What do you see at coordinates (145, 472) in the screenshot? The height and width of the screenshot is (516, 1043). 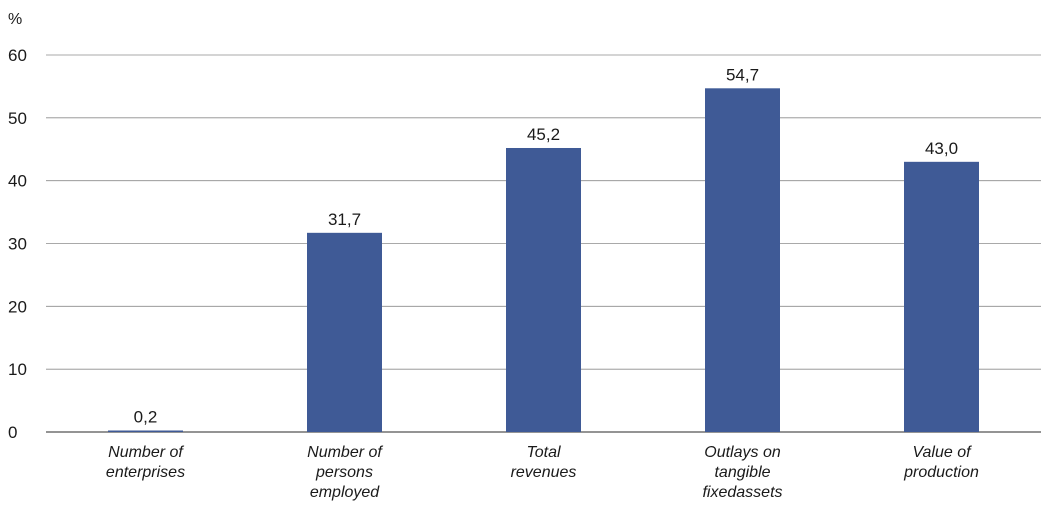 I see `x-category-label-line: enterprises` at bounding box center [145, 472].